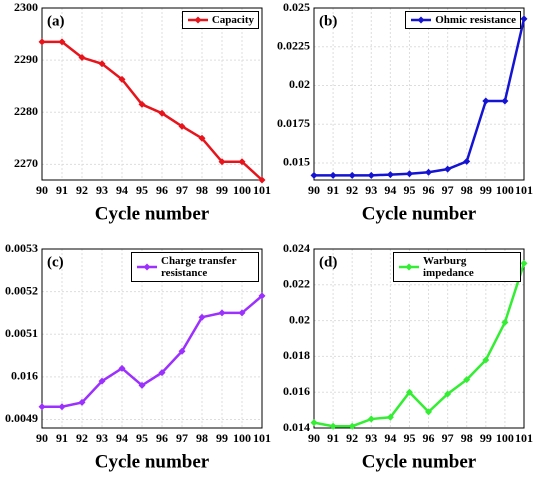 The height and width of the screenshot is (479, 534). I want to click on y-tick-label: 2280, so click(26, 111).